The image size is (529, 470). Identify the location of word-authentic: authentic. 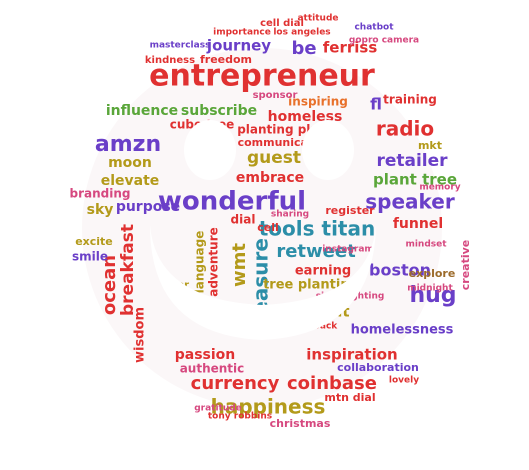
(212, 369).